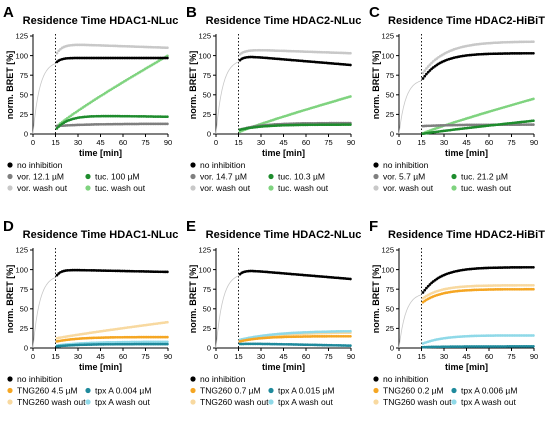 This screenshot has width=550, height=430. I want to click on legend-label: tpx A 0.015 µM, so click(306, 391).